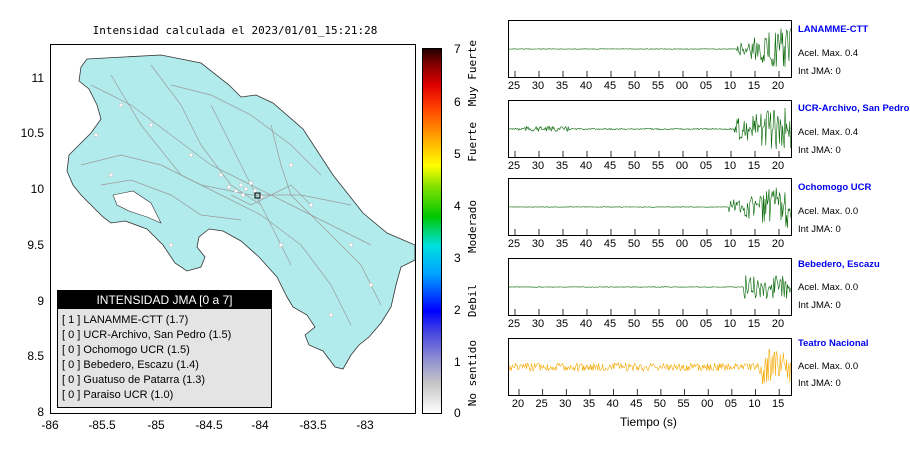  Describe the element at coordinates (839, 264) in the screenshot. I see `station-name: Bebedero, Escazu` at that location.